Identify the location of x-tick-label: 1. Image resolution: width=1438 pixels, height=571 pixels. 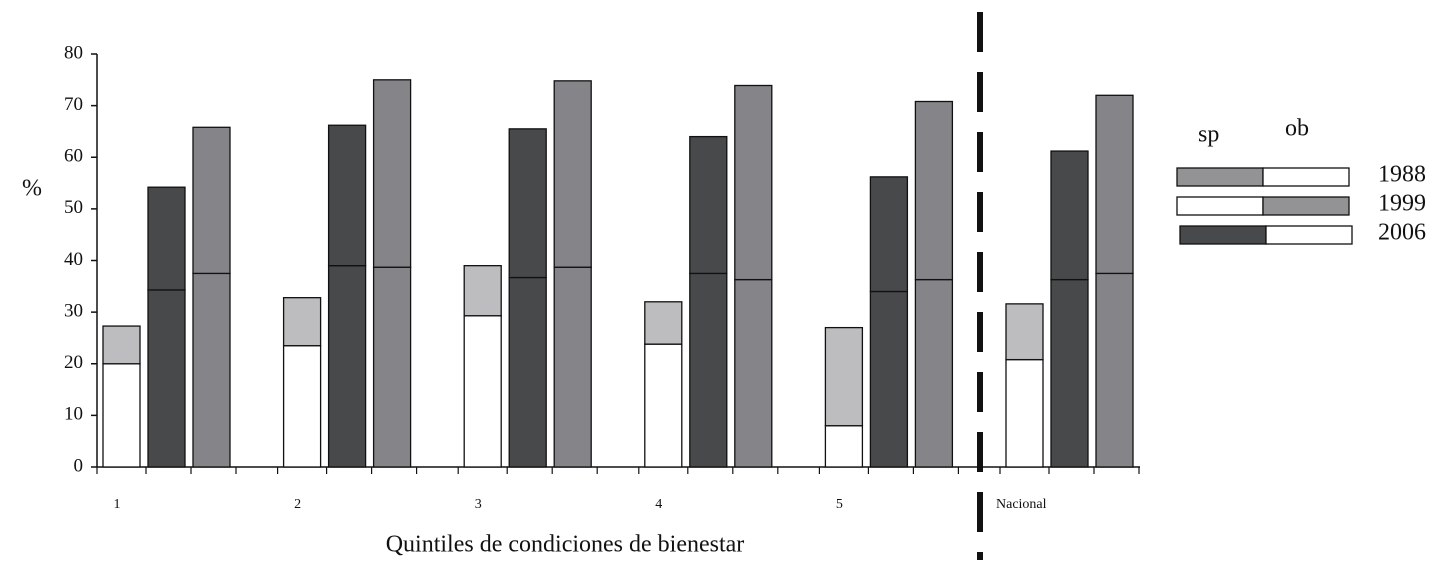
(117, 504).